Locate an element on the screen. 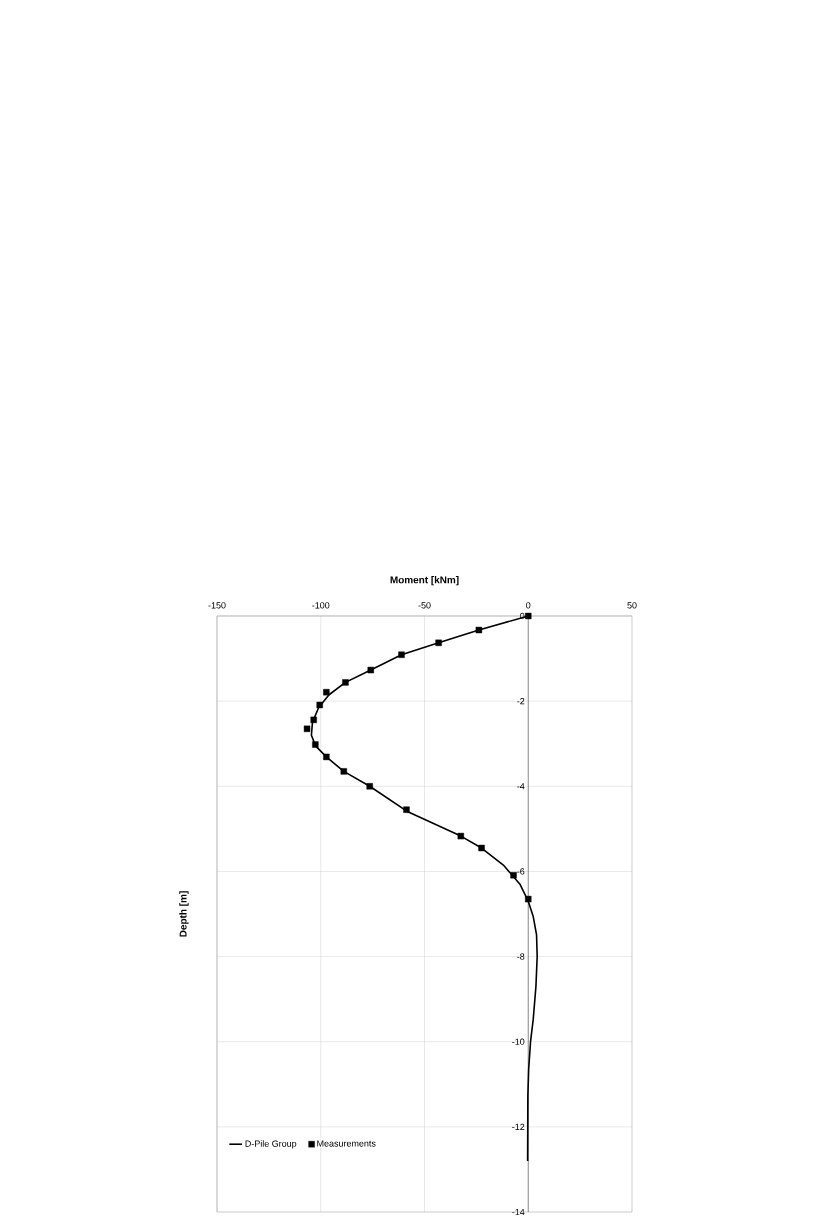 The height and width of the screenshot is (1226, 822). x-tick-label: 50 is located at coordinates (632, 605).